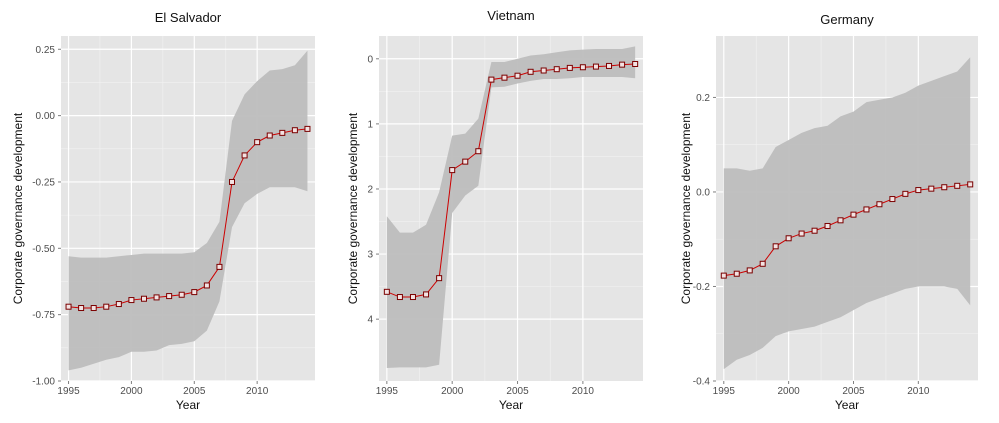 Image resolution: width=999 pixels, height=423 pixels. What do you see at coordinates (46, 50) in the screenshot?
I see `y-tick-label: 0.25` at bounding box center [46, 50].